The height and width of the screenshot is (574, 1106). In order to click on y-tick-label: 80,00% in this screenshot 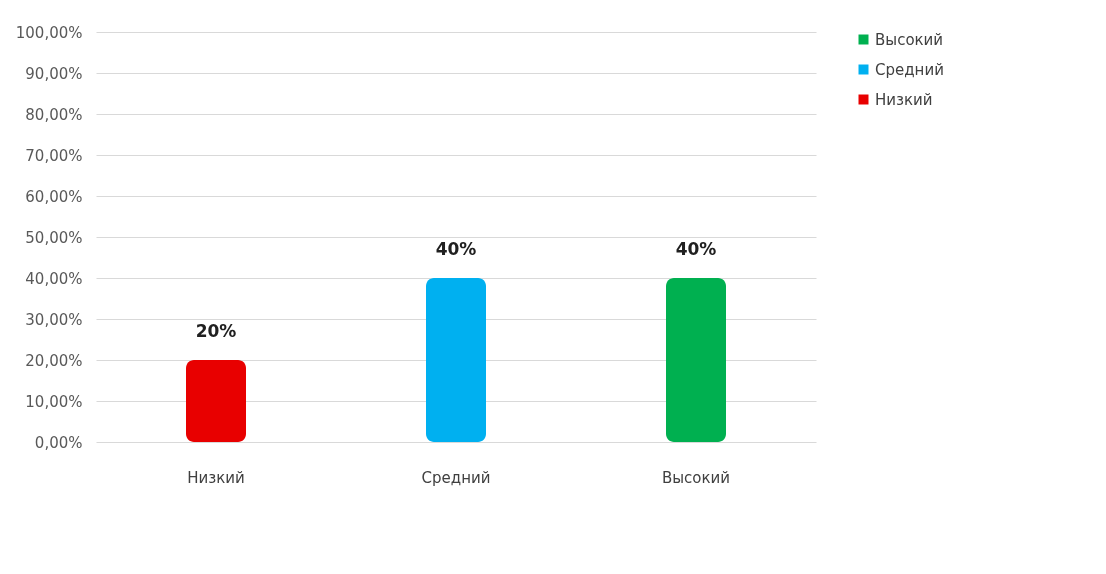, I will do `click(54, 114)`.